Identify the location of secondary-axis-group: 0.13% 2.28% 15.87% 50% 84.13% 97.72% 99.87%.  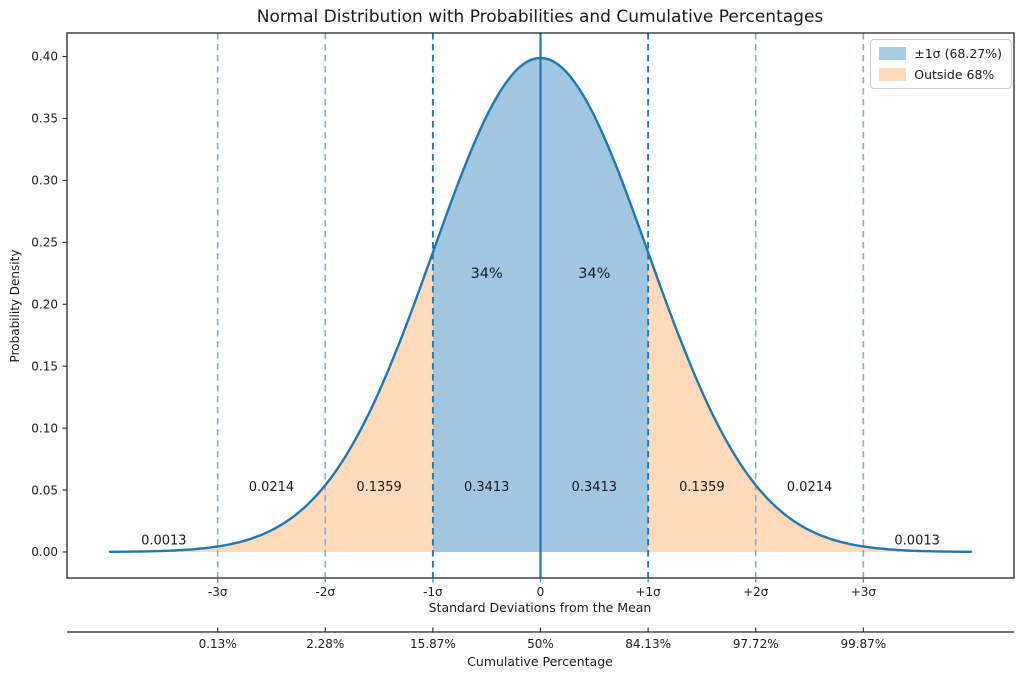
(540, 639).